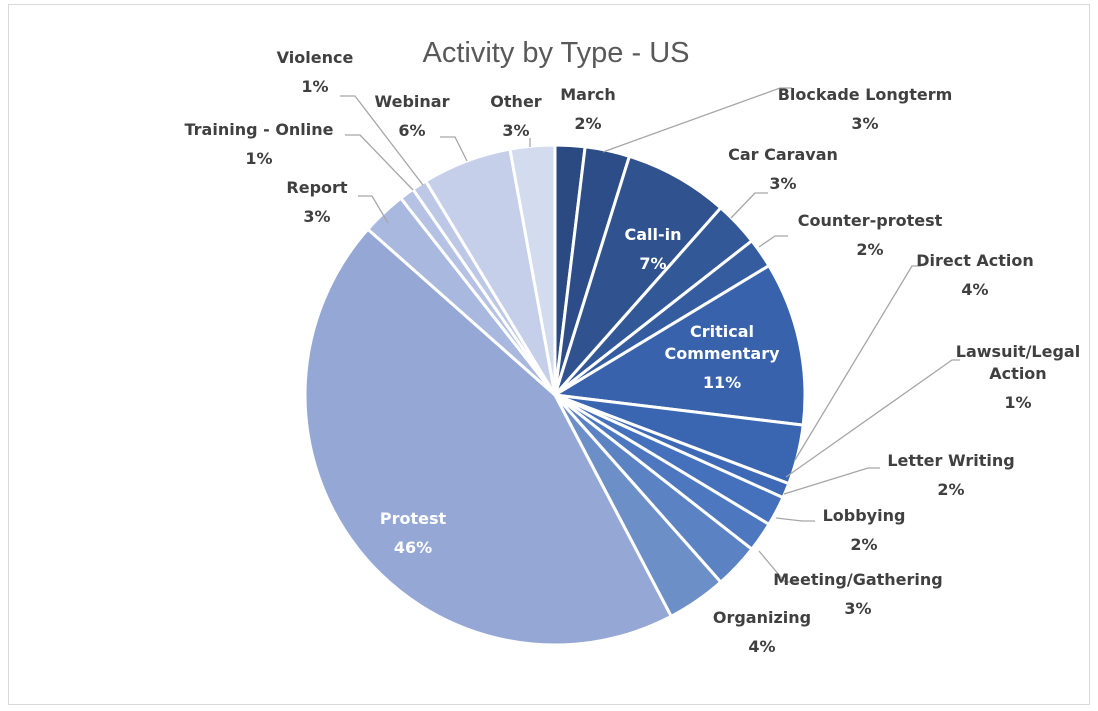 This screenshot has width=1098, height=711. What do you see at coordinates (778, 566) in the screenshot?
I see `leader-line-meeting-gathering` at bounding box center [778, 566].